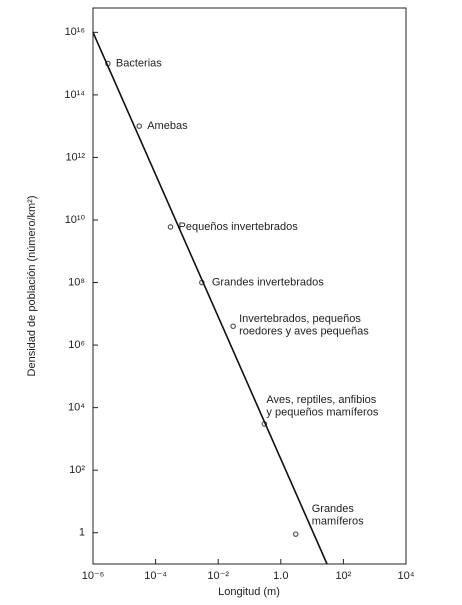 This screenshot has height=605, width=462. What do you see at coordinates (76, 345) in the screenshot?
I see `y-tick-label: 10⁶` at bounding box center [76, 345].